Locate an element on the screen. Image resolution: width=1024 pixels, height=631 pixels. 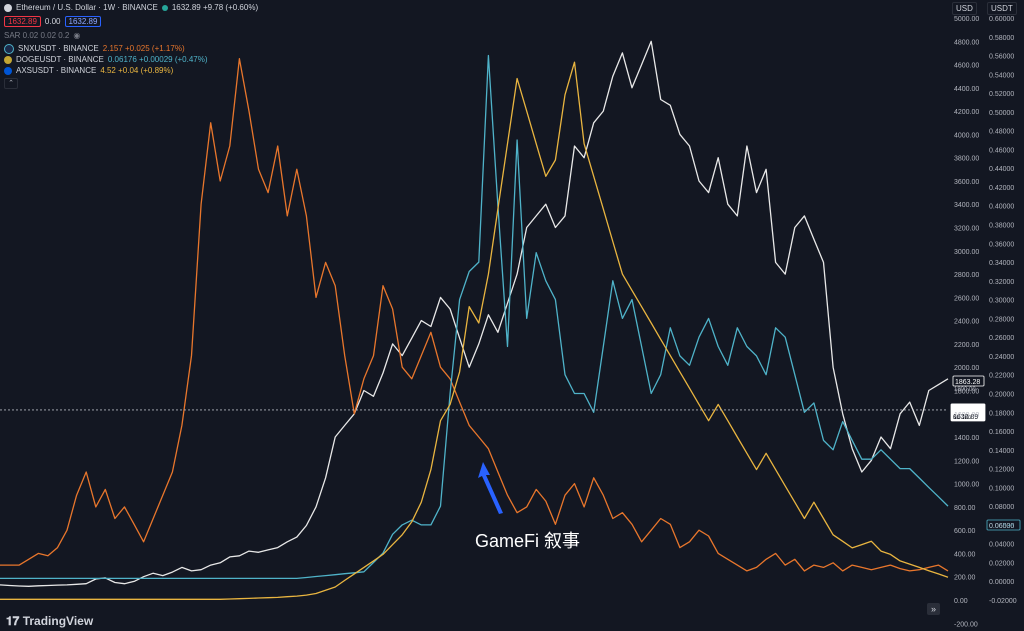
right-tick-label: 0.40000 is located at coordinates (1001, 207).